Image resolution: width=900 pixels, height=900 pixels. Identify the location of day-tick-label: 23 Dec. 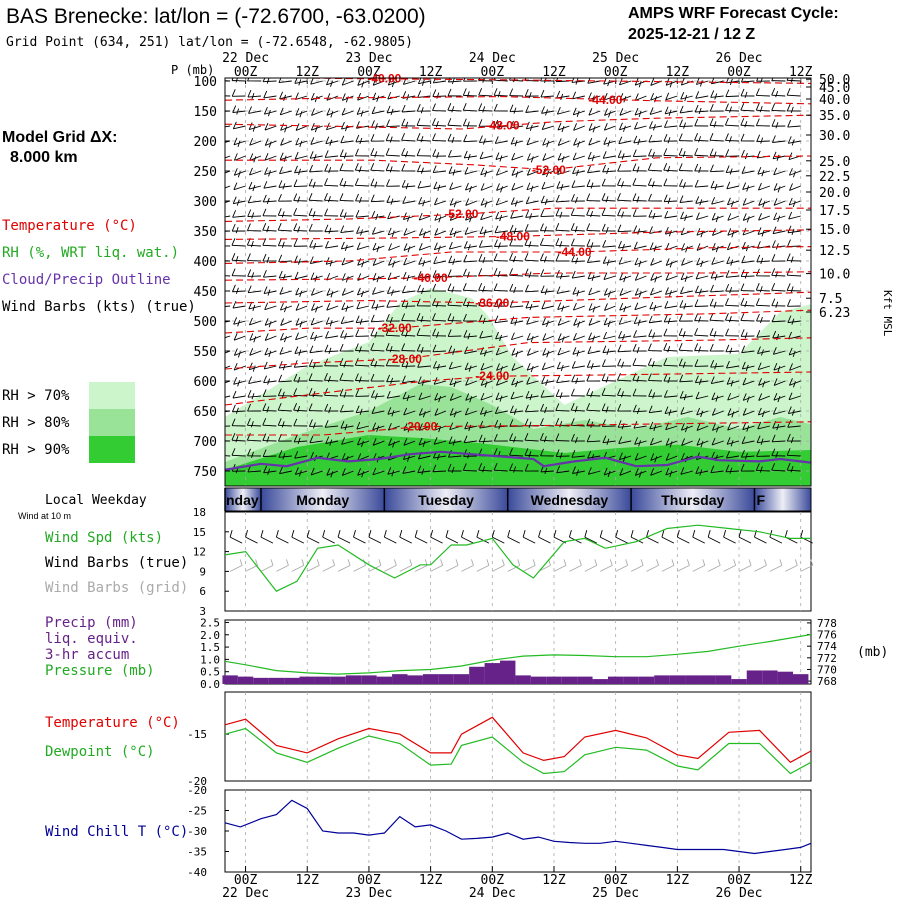
(368, 893).